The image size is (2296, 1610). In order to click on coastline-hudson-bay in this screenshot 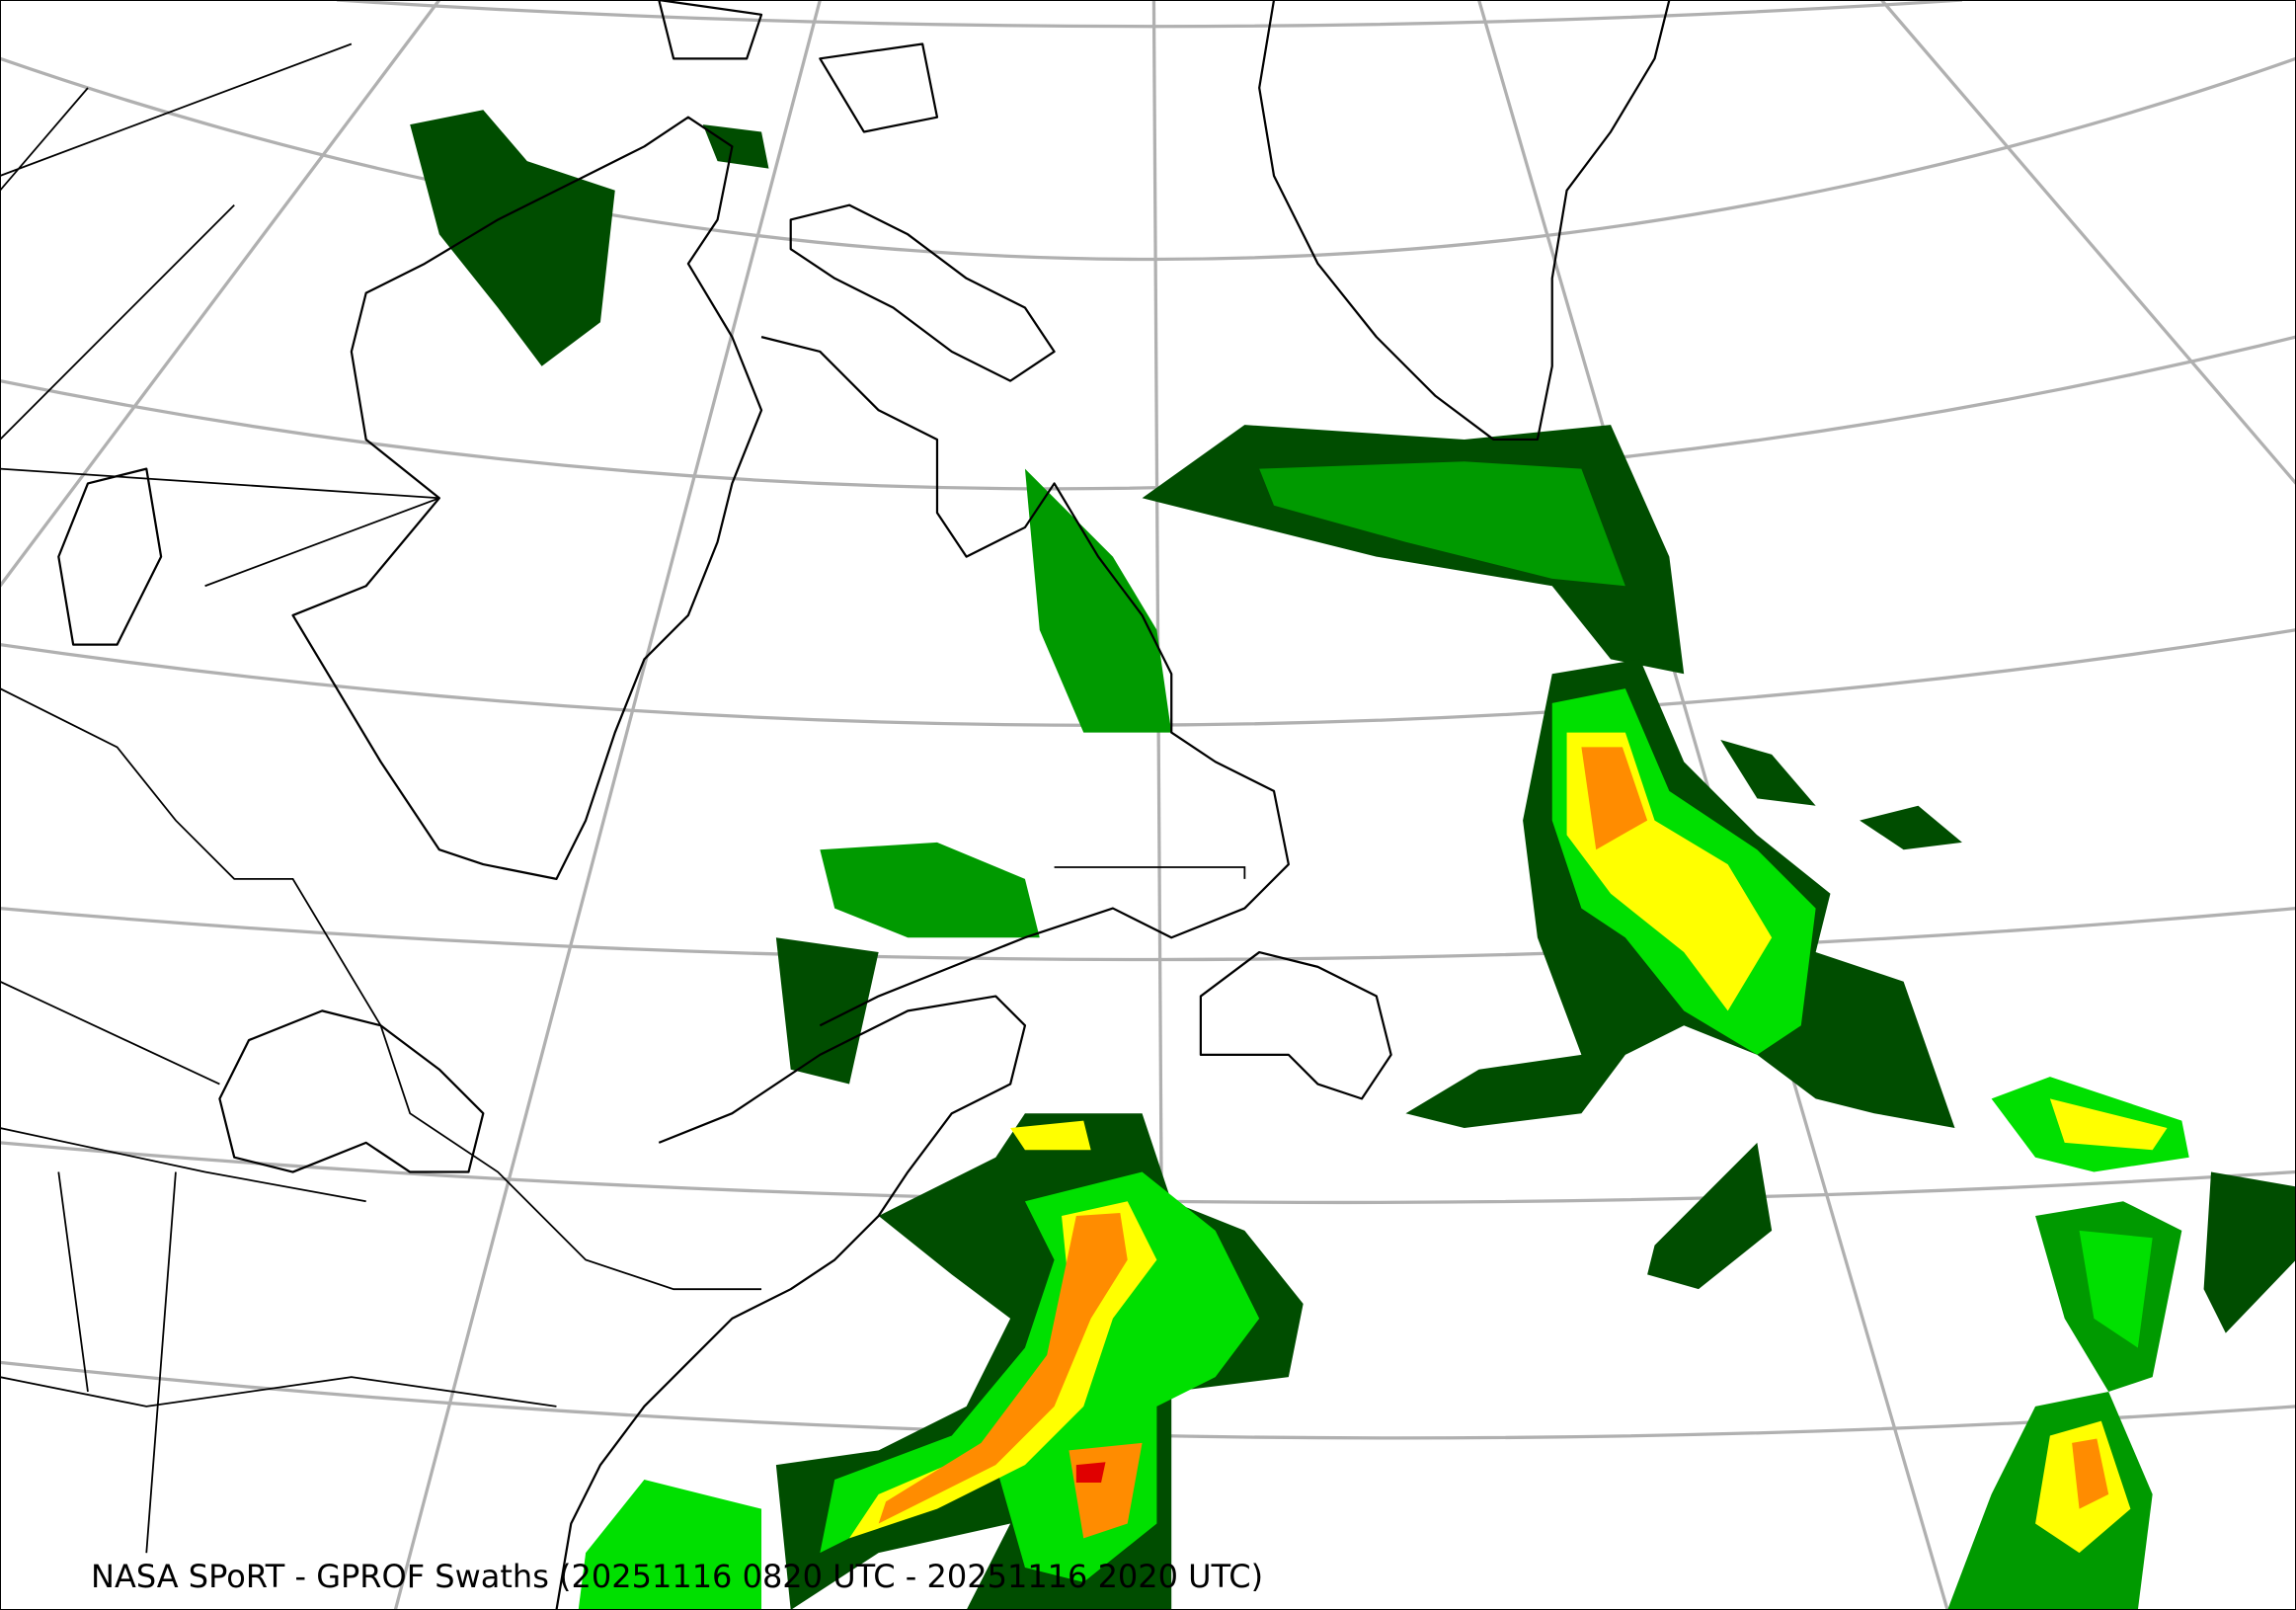, I will do `click(527, 498)`.